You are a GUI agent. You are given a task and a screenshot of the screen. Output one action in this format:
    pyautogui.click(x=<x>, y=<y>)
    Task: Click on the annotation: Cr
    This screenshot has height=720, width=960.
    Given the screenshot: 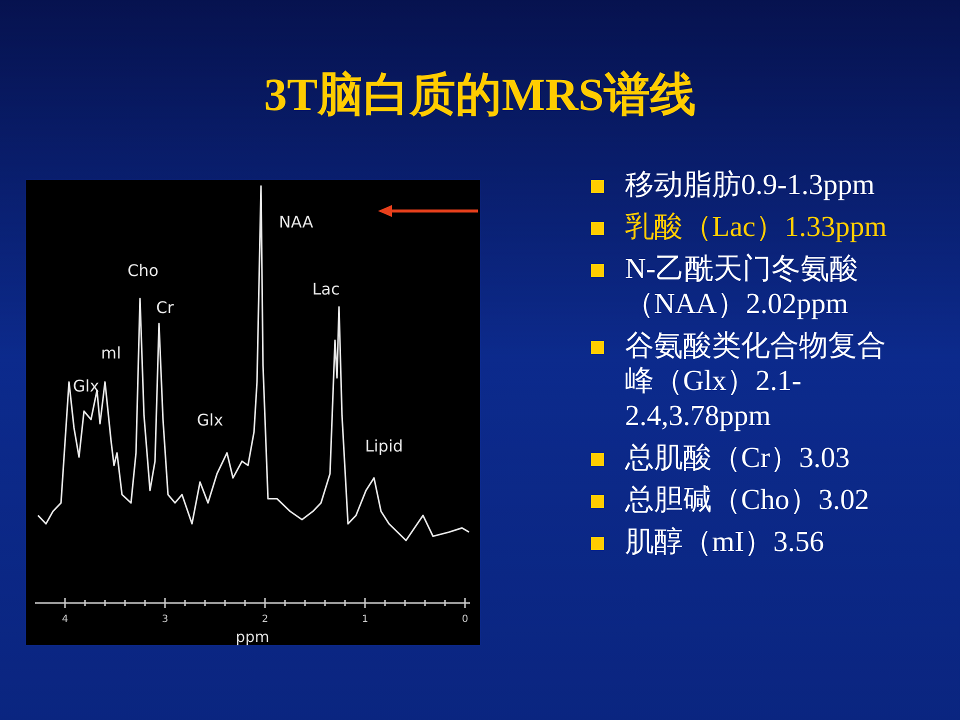 What is the action you would take?
    pyautogui.click(x=165, y=307)
    